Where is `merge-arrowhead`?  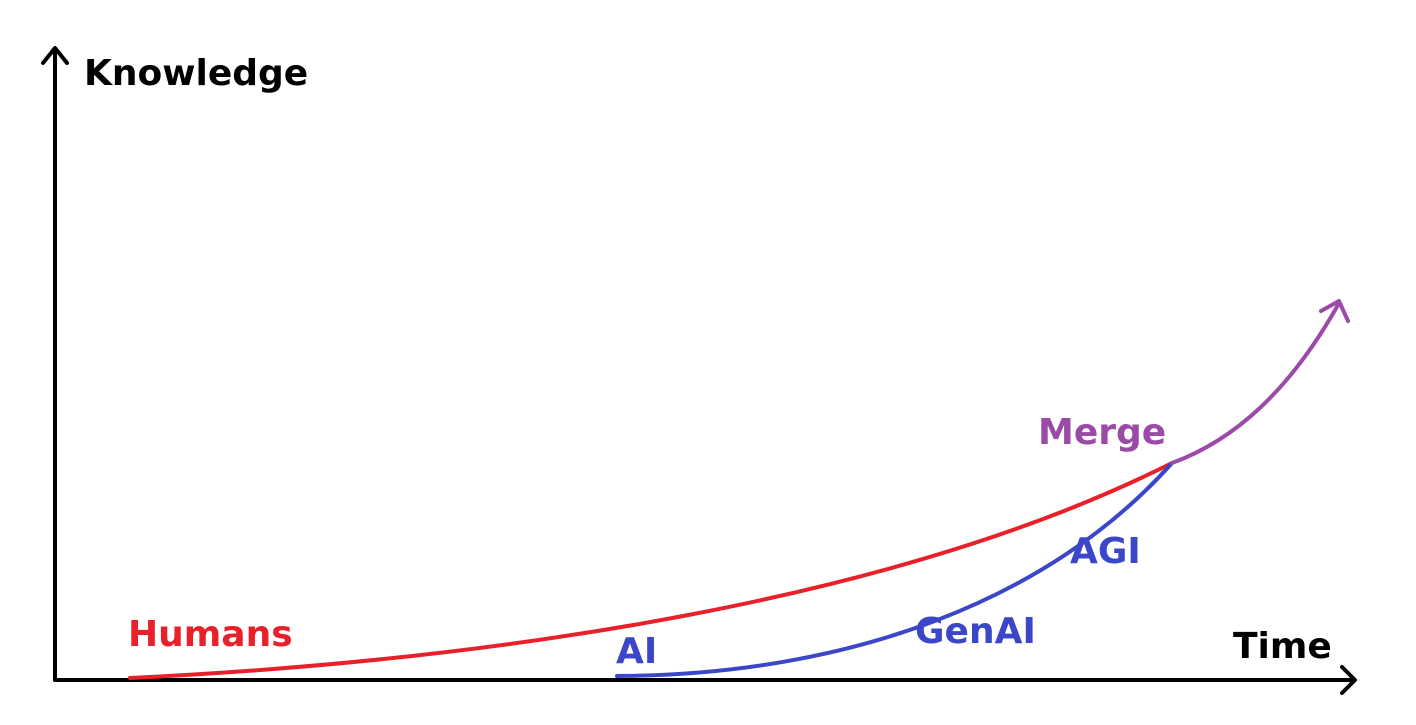 merge-arrowhead is located at coordinates (1334, 311).